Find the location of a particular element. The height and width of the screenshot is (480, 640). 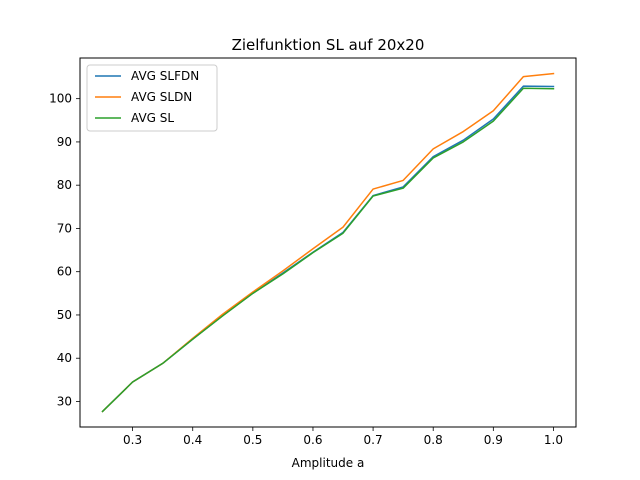

y-tick-label: 100 is located at coordinates (60, 99).